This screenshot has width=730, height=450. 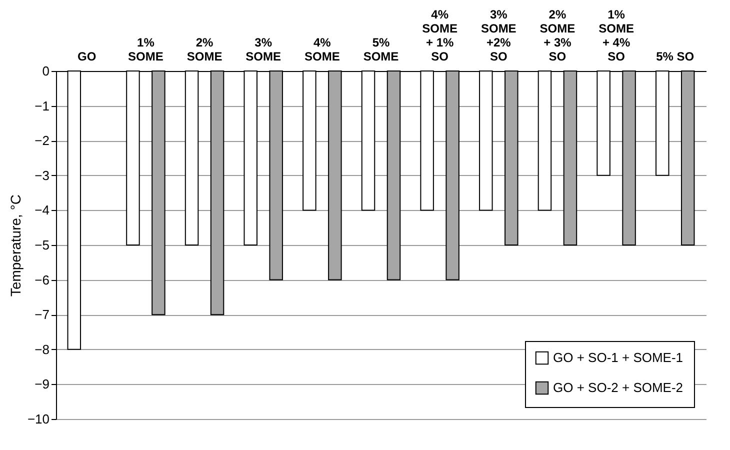 What do you see at coordinates (42, 175) in the screenshot?
I see `y-tick-label: −3` at bounding box center [42, 175].